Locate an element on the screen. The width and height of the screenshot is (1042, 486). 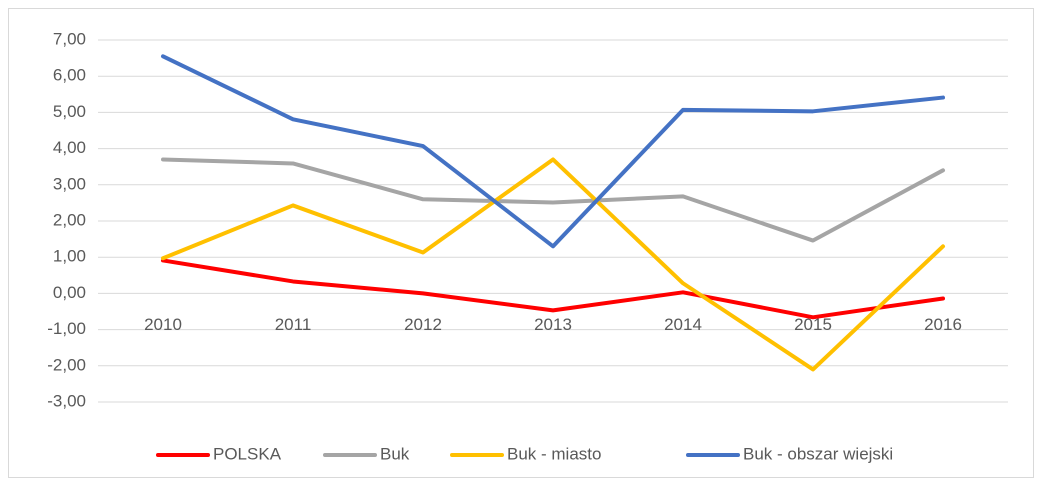
x-tick-label: 2012 is located at coordinates (423, 324).